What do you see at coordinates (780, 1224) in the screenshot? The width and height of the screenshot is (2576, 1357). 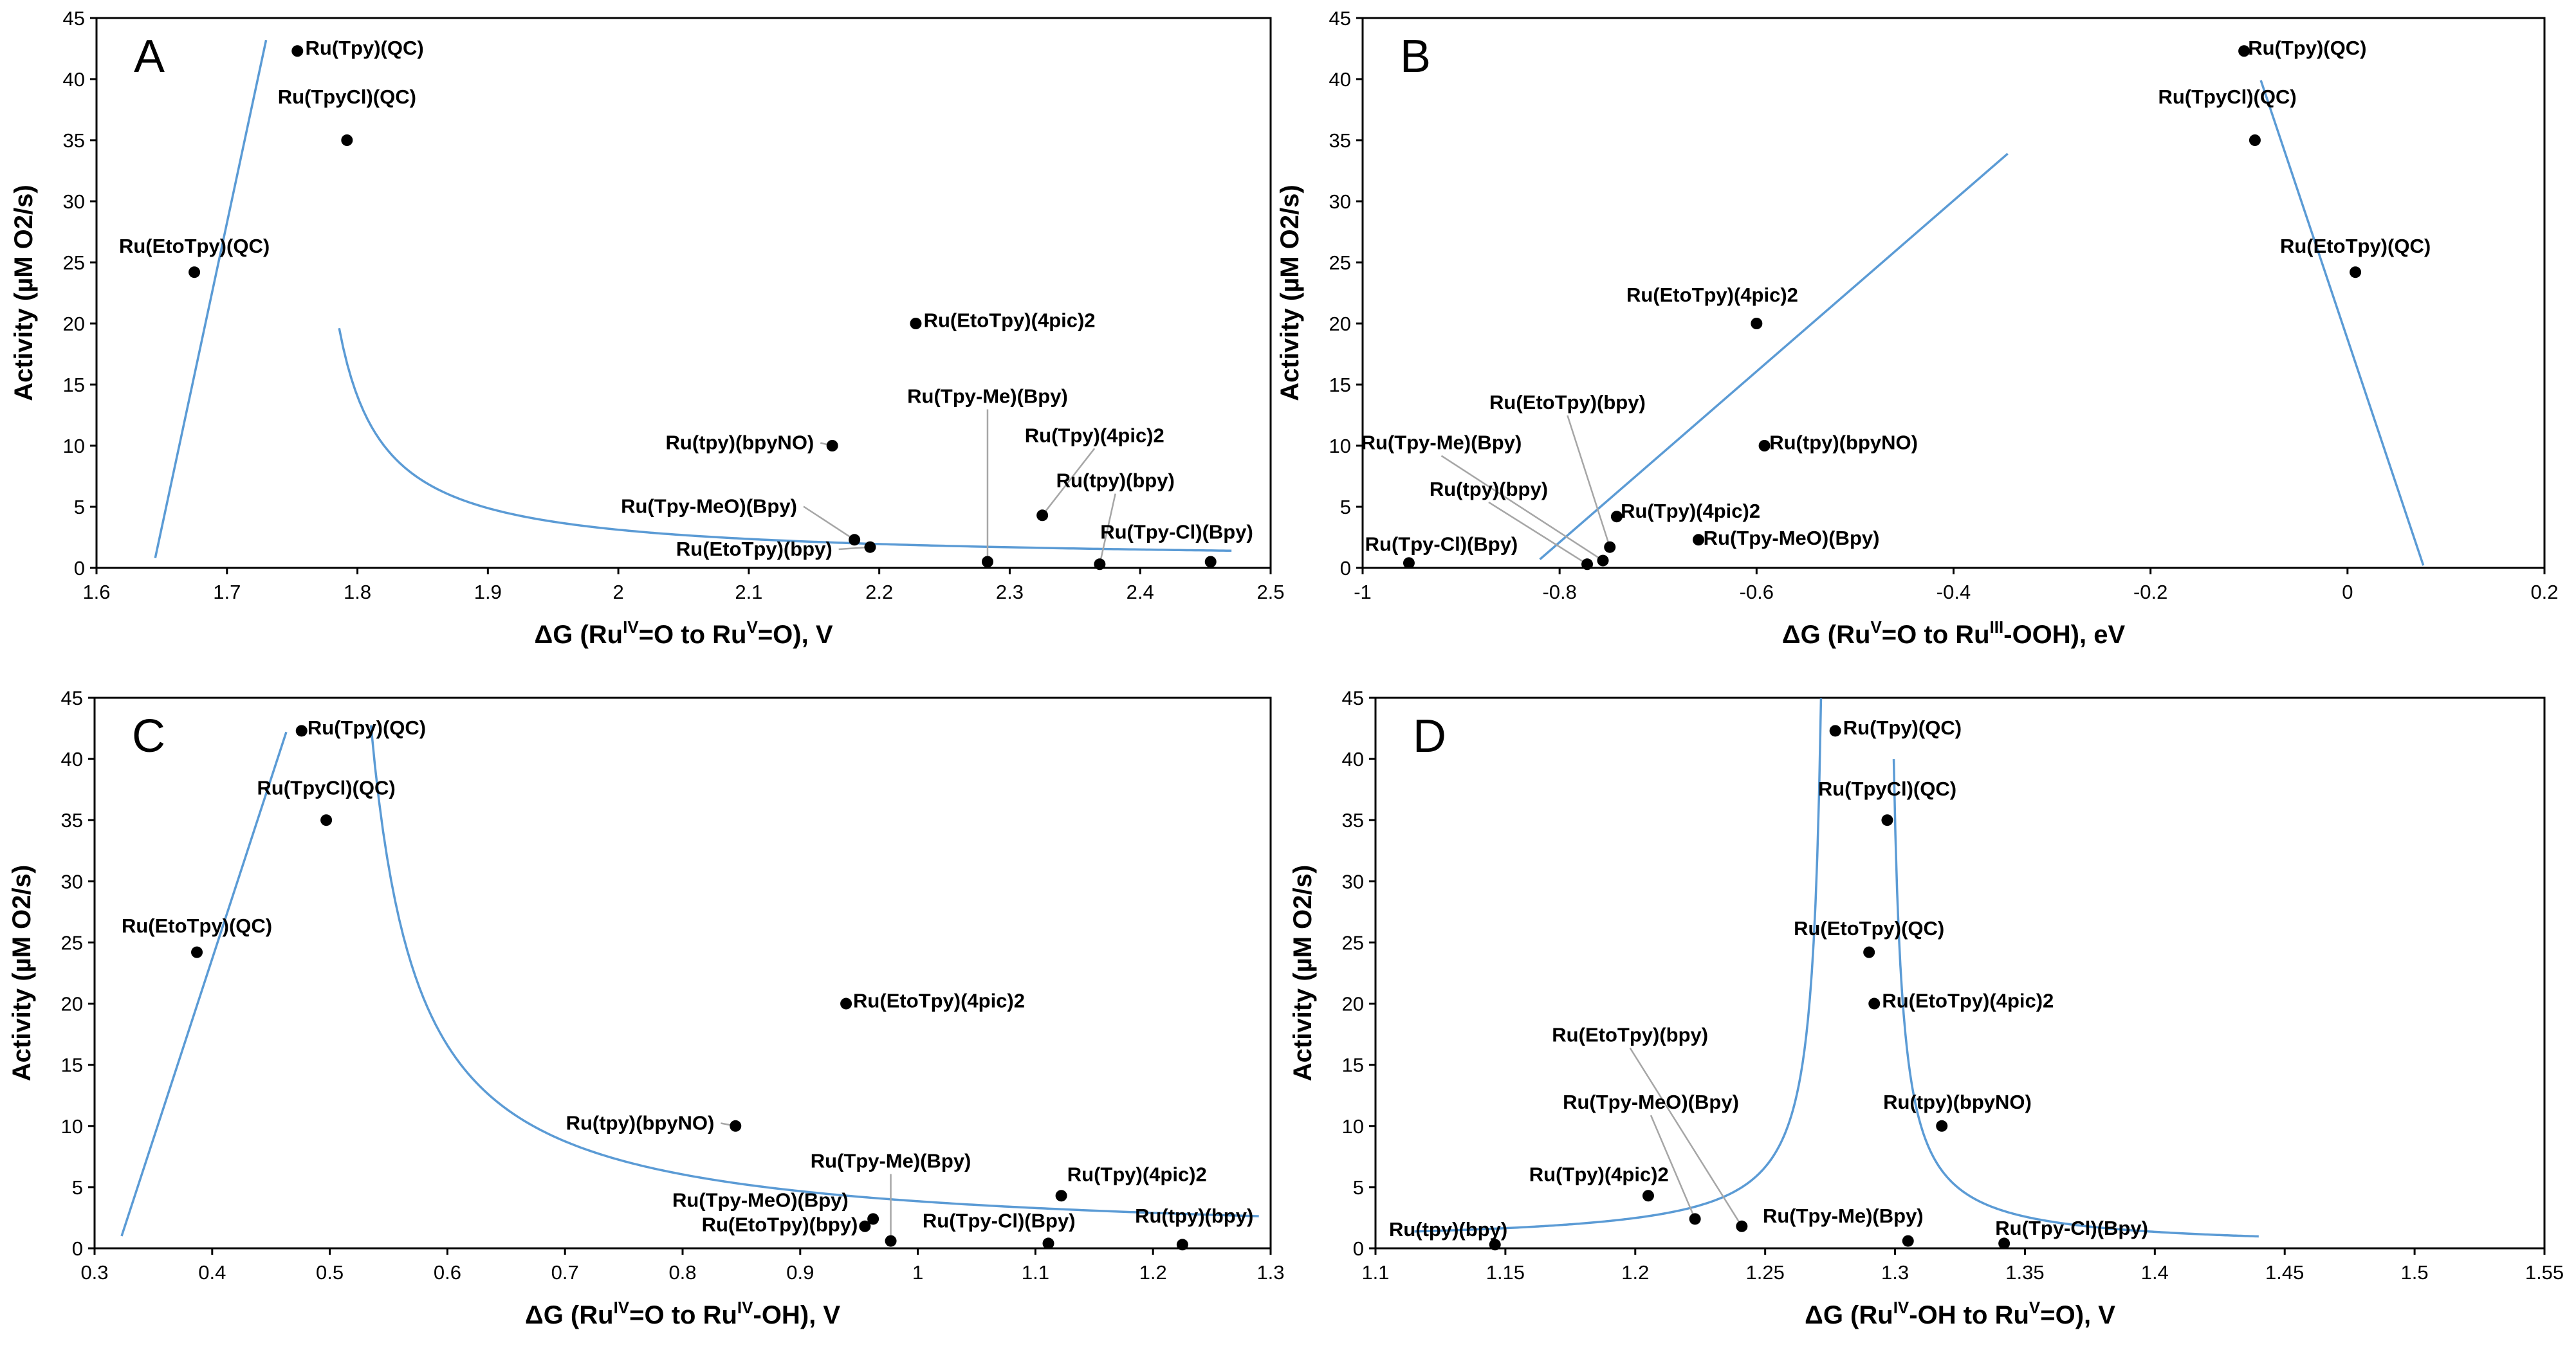 I see `point-label-ru-etotpy-bpy: Ru(EtoTpy)(bpy)` at bounding box center [780, 1224].